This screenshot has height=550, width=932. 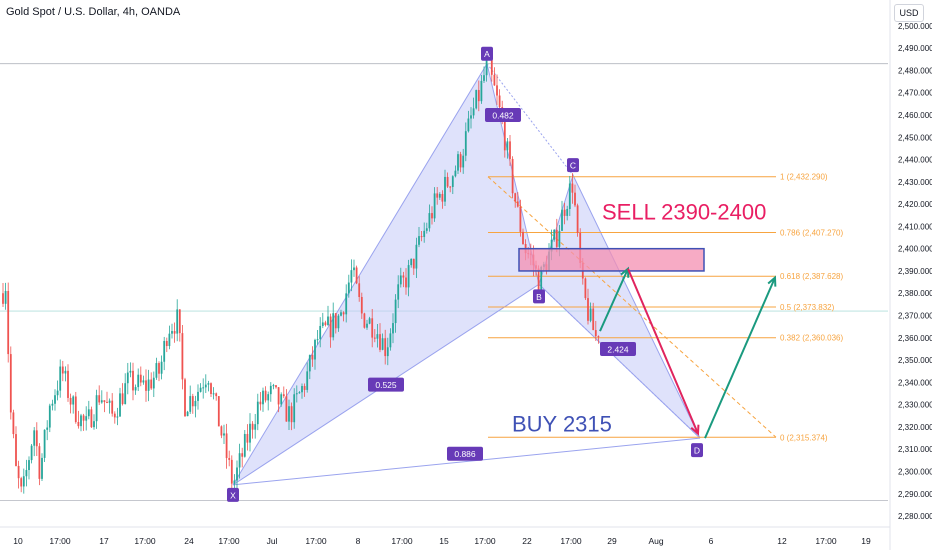 What do you see at coordinates (811, 232) in the screenshot?
I see `fib-label: 0.786 (2,407.270)` at bounding box center [811, 232].